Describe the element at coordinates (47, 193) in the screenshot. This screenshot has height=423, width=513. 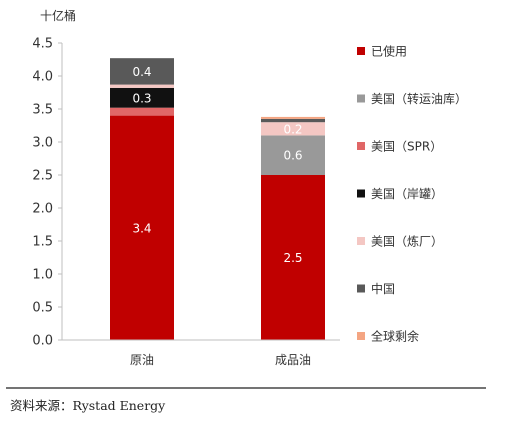
I see `y-axis: 0.0 0.5 1.0 1.5 2.0 2.5 3.0 3.5 4.0 4.5` at that location.